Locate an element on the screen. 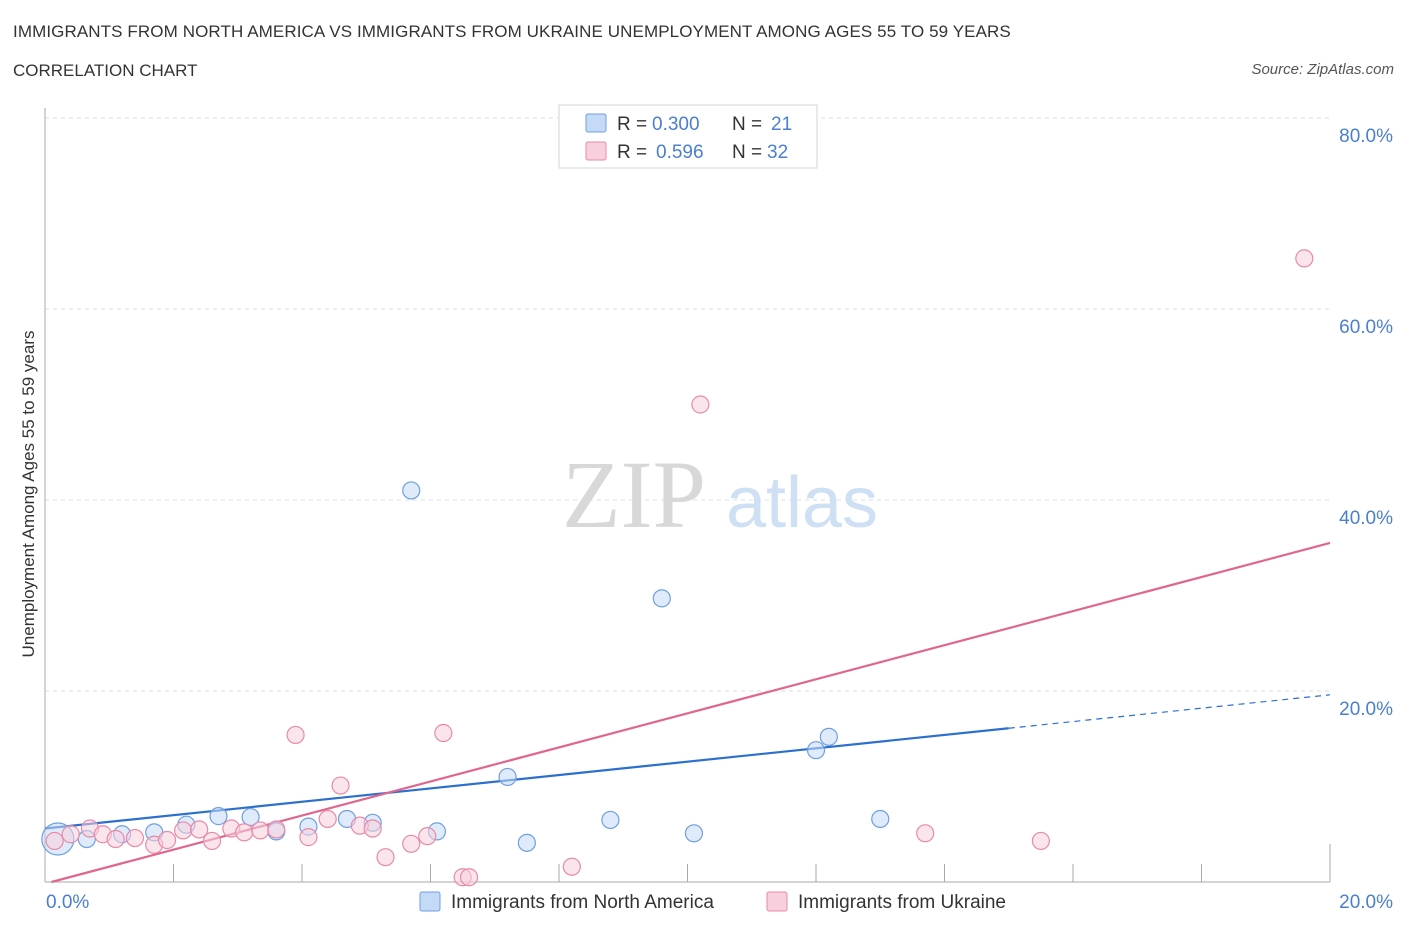 The width and height of the screenshot is (1406, 930). source-label: Source: ZipAtlas.com is located at coordinates (1322, 69).